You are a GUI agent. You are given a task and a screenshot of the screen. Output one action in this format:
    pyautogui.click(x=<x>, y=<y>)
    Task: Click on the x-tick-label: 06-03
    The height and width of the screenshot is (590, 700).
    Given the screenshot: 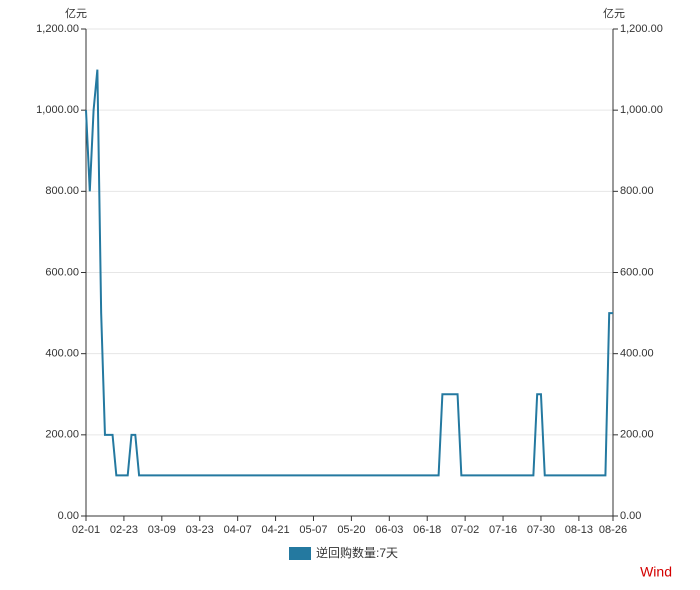 What is the action you would take?
    pyautogui.click(x=389, y=530)
    